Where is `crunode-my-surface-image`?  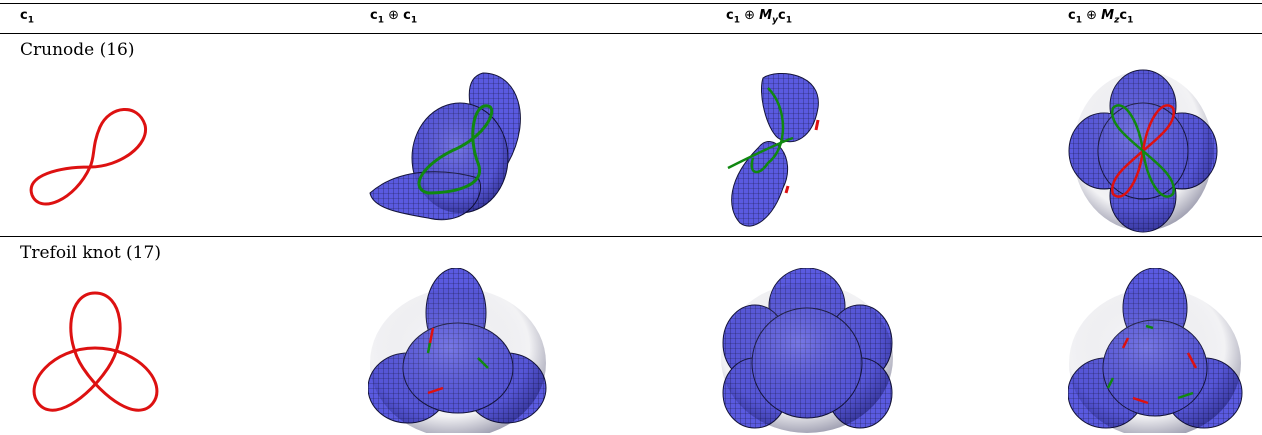 crunode-my-surface-image is located at coordinates (773, 150).